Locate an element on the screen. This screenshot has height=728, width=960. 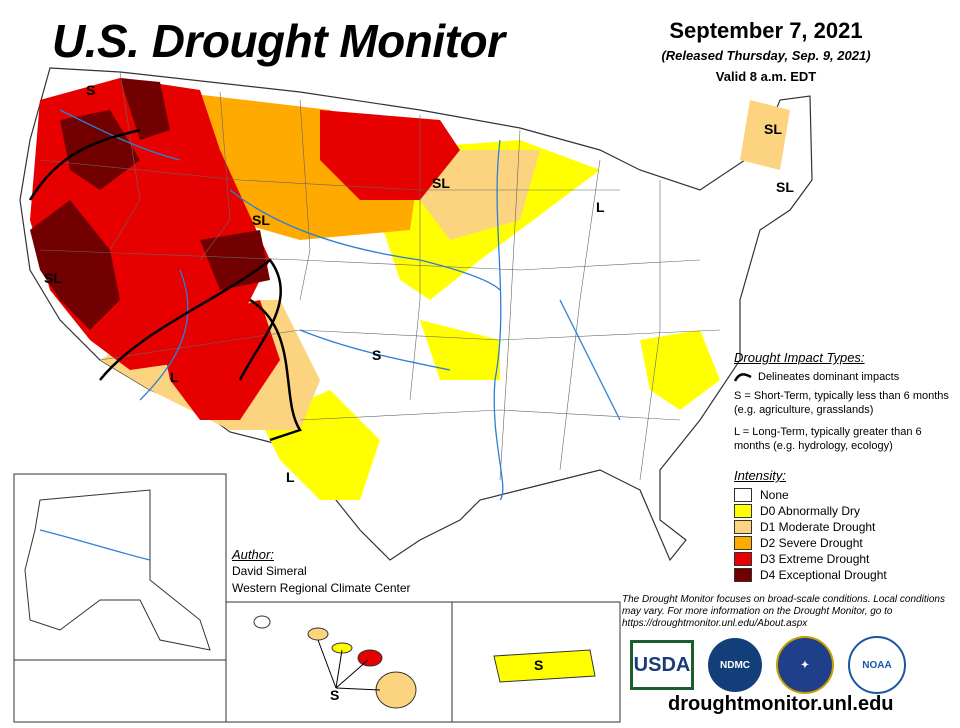
d4-area-utah is located at coordinates (235, 260).